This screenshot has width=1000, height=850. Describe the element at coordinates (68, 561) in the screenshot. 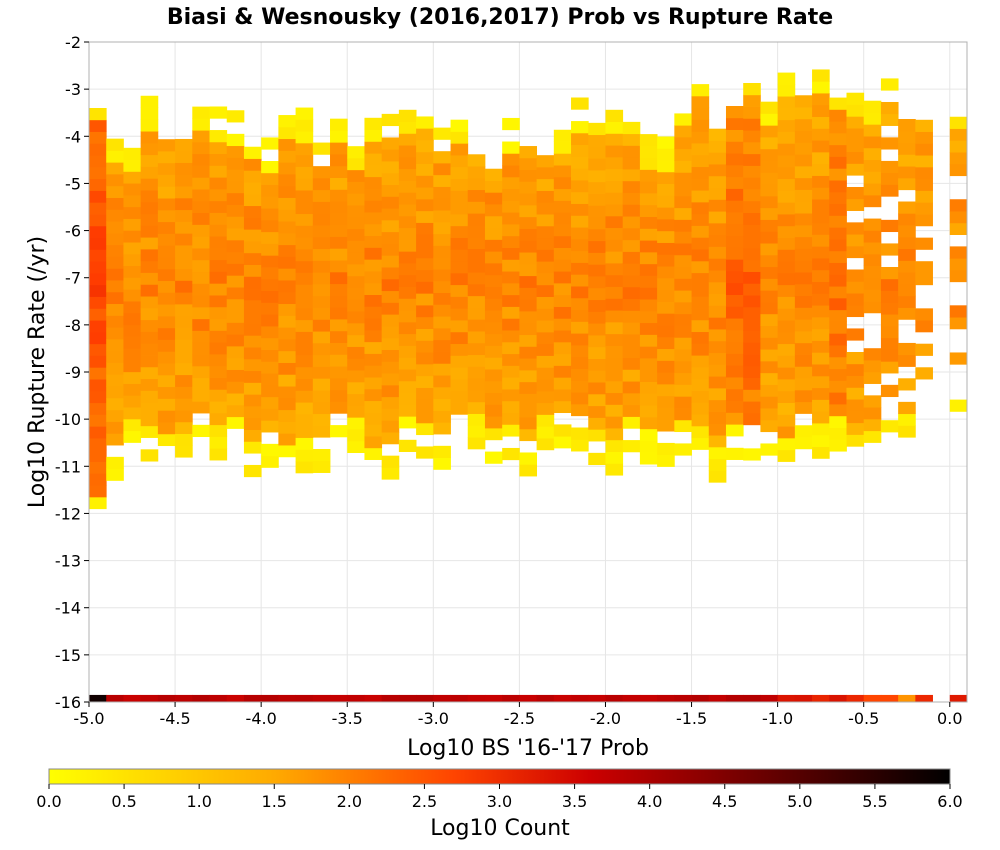

I see `y-tick-label: -13` at that location.